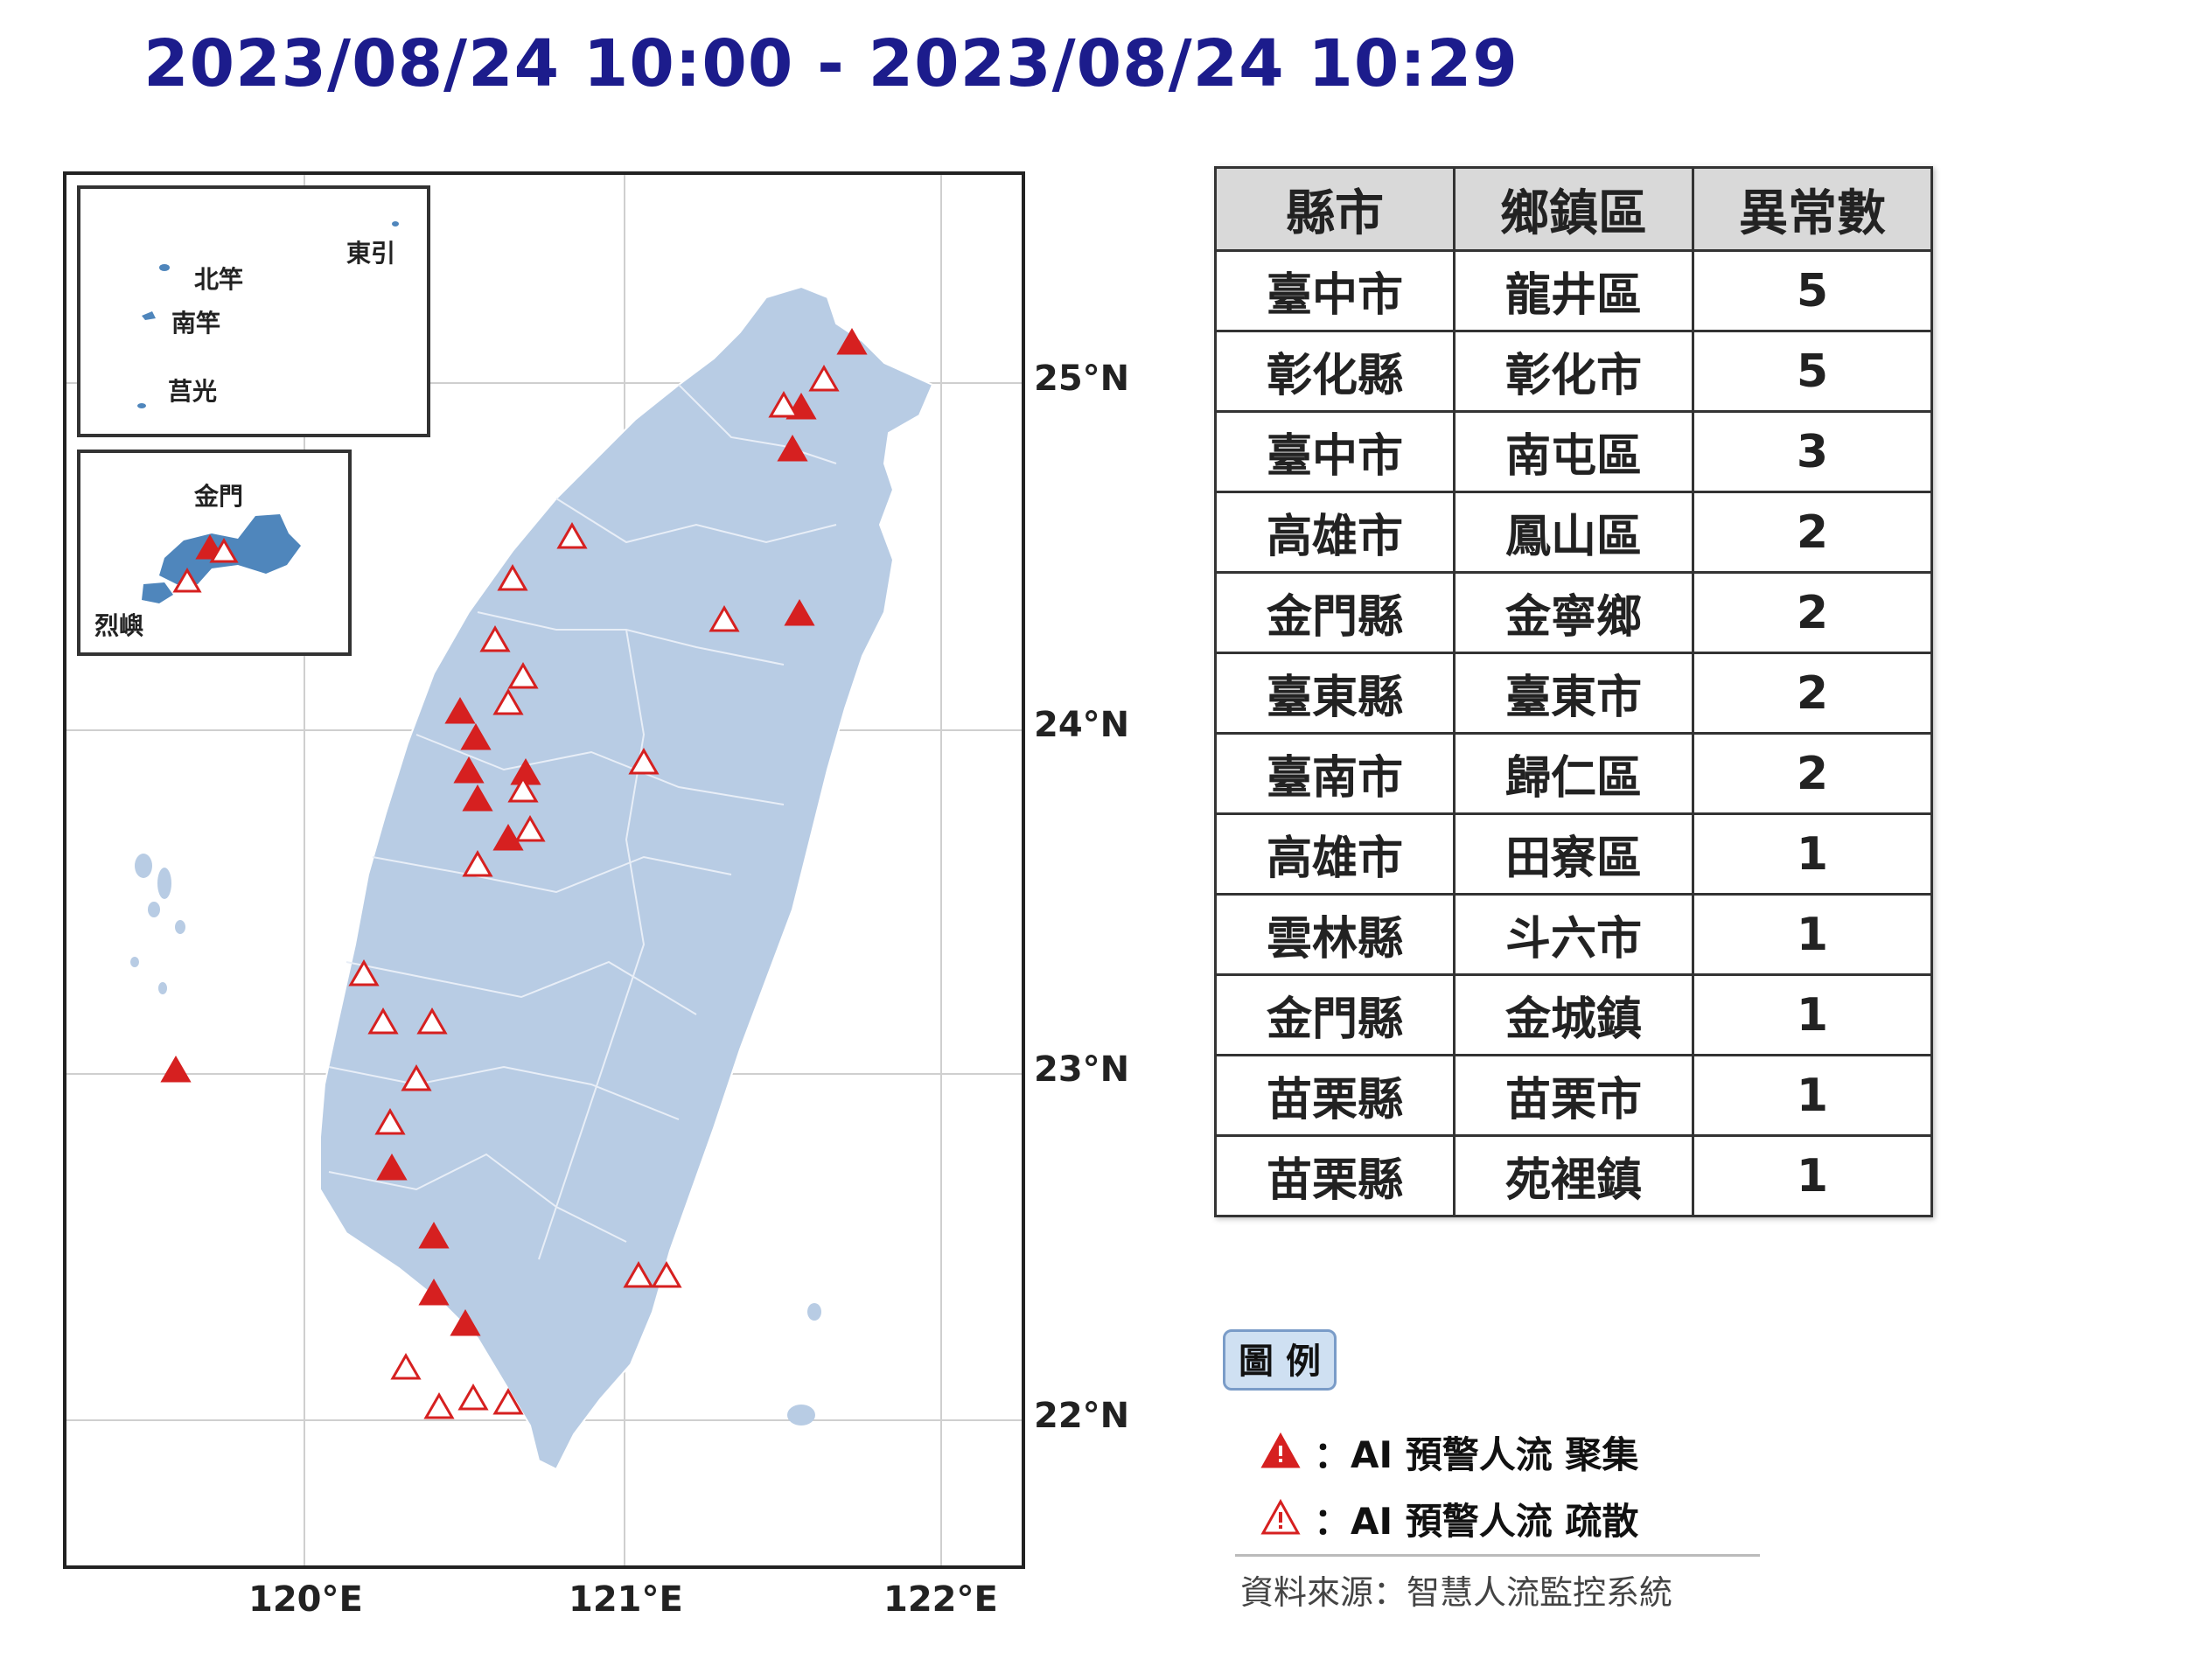 The width and height of the screenshot is (2192, 1680). I want to click on lon-label-121e: 121°E, so click(626, 1599).